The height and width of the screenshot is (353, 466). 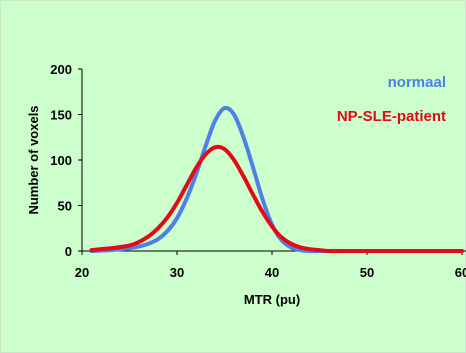 What do you see at coordinates (33, 159) in the screenshot?
I see `y-axis-title: Number of voxels` at bounding box center [33, 159].